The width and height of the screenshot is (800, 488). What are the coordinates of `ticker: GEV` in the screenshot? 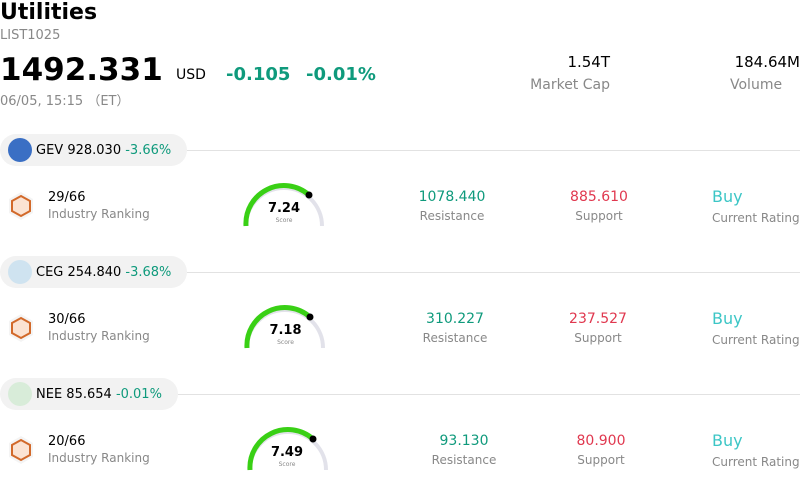 It's located at (50, 150).